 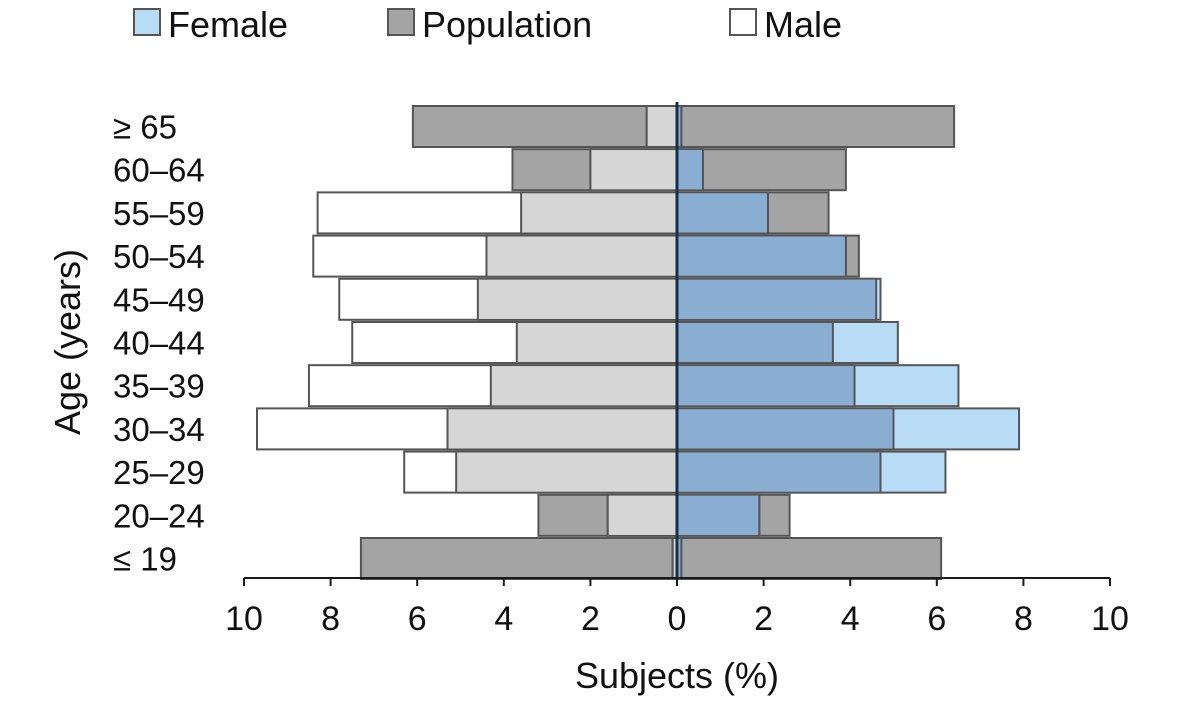 What do you see at coordinates (503, 619) in the screenshot?
I see `x-tick-label-3: 4` at bounding box center [503, 619].